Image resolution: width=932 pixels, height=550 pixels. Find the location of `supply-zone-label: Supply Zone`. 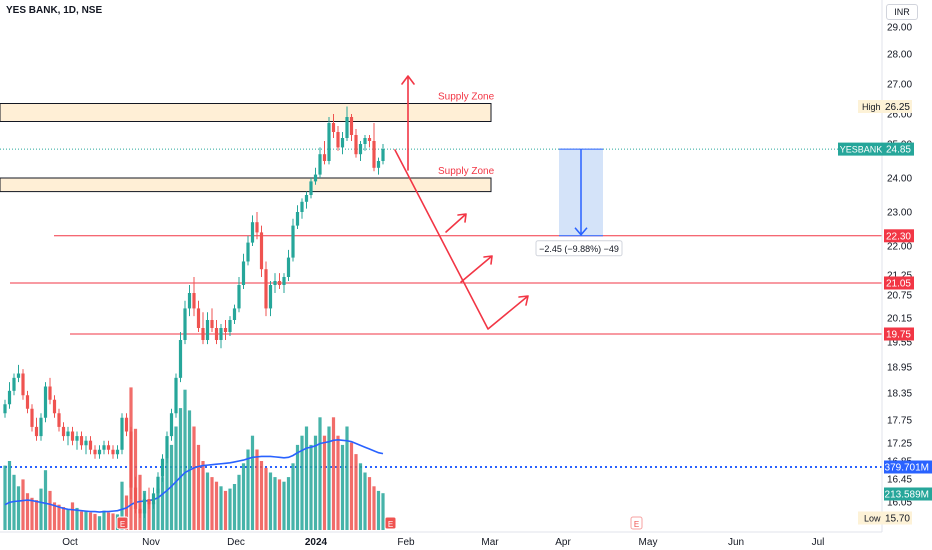

supply-zone-label: Supply Zone is located at coordinates (466, 171).